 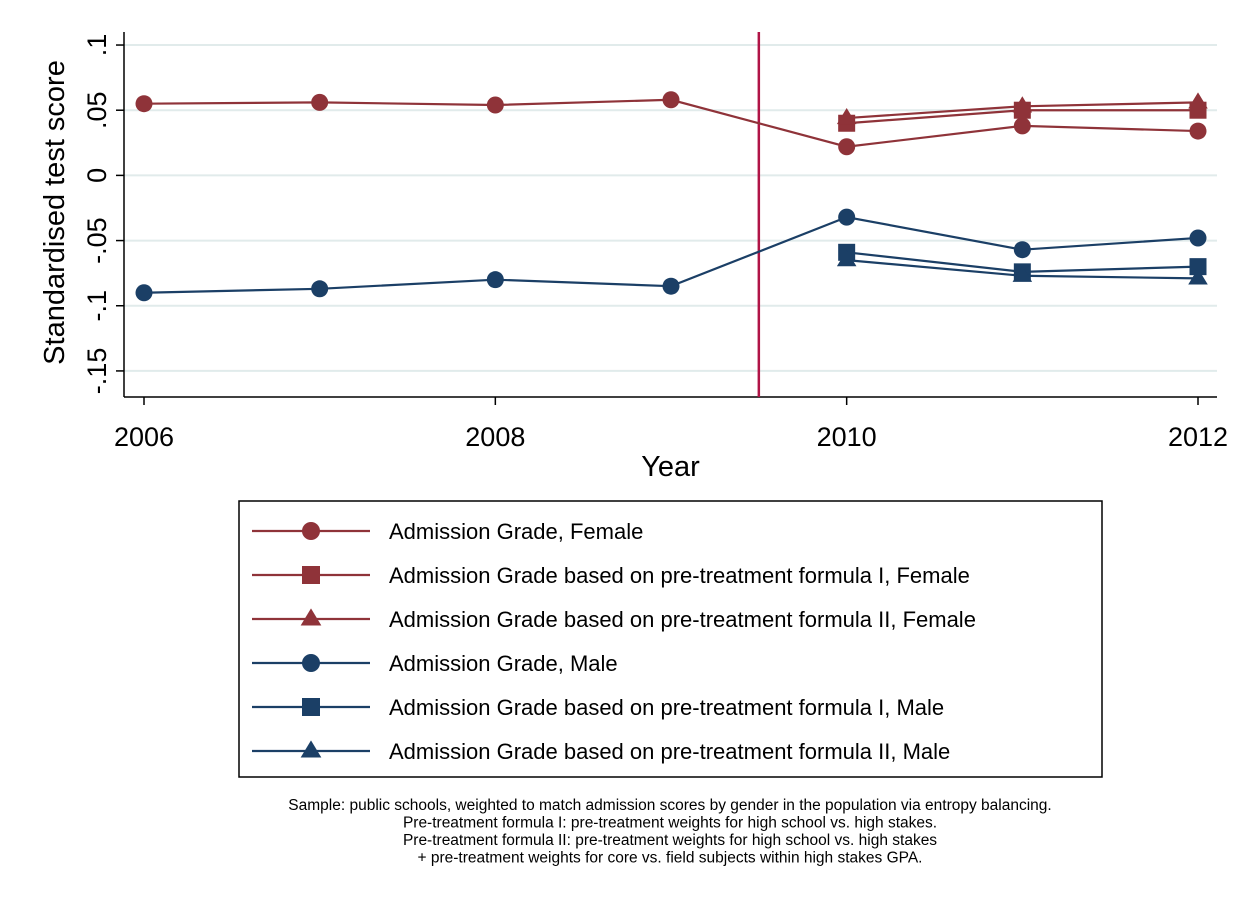 I want to click on legend-entry: Admission Grade, Female, so click(x=447, y=531).